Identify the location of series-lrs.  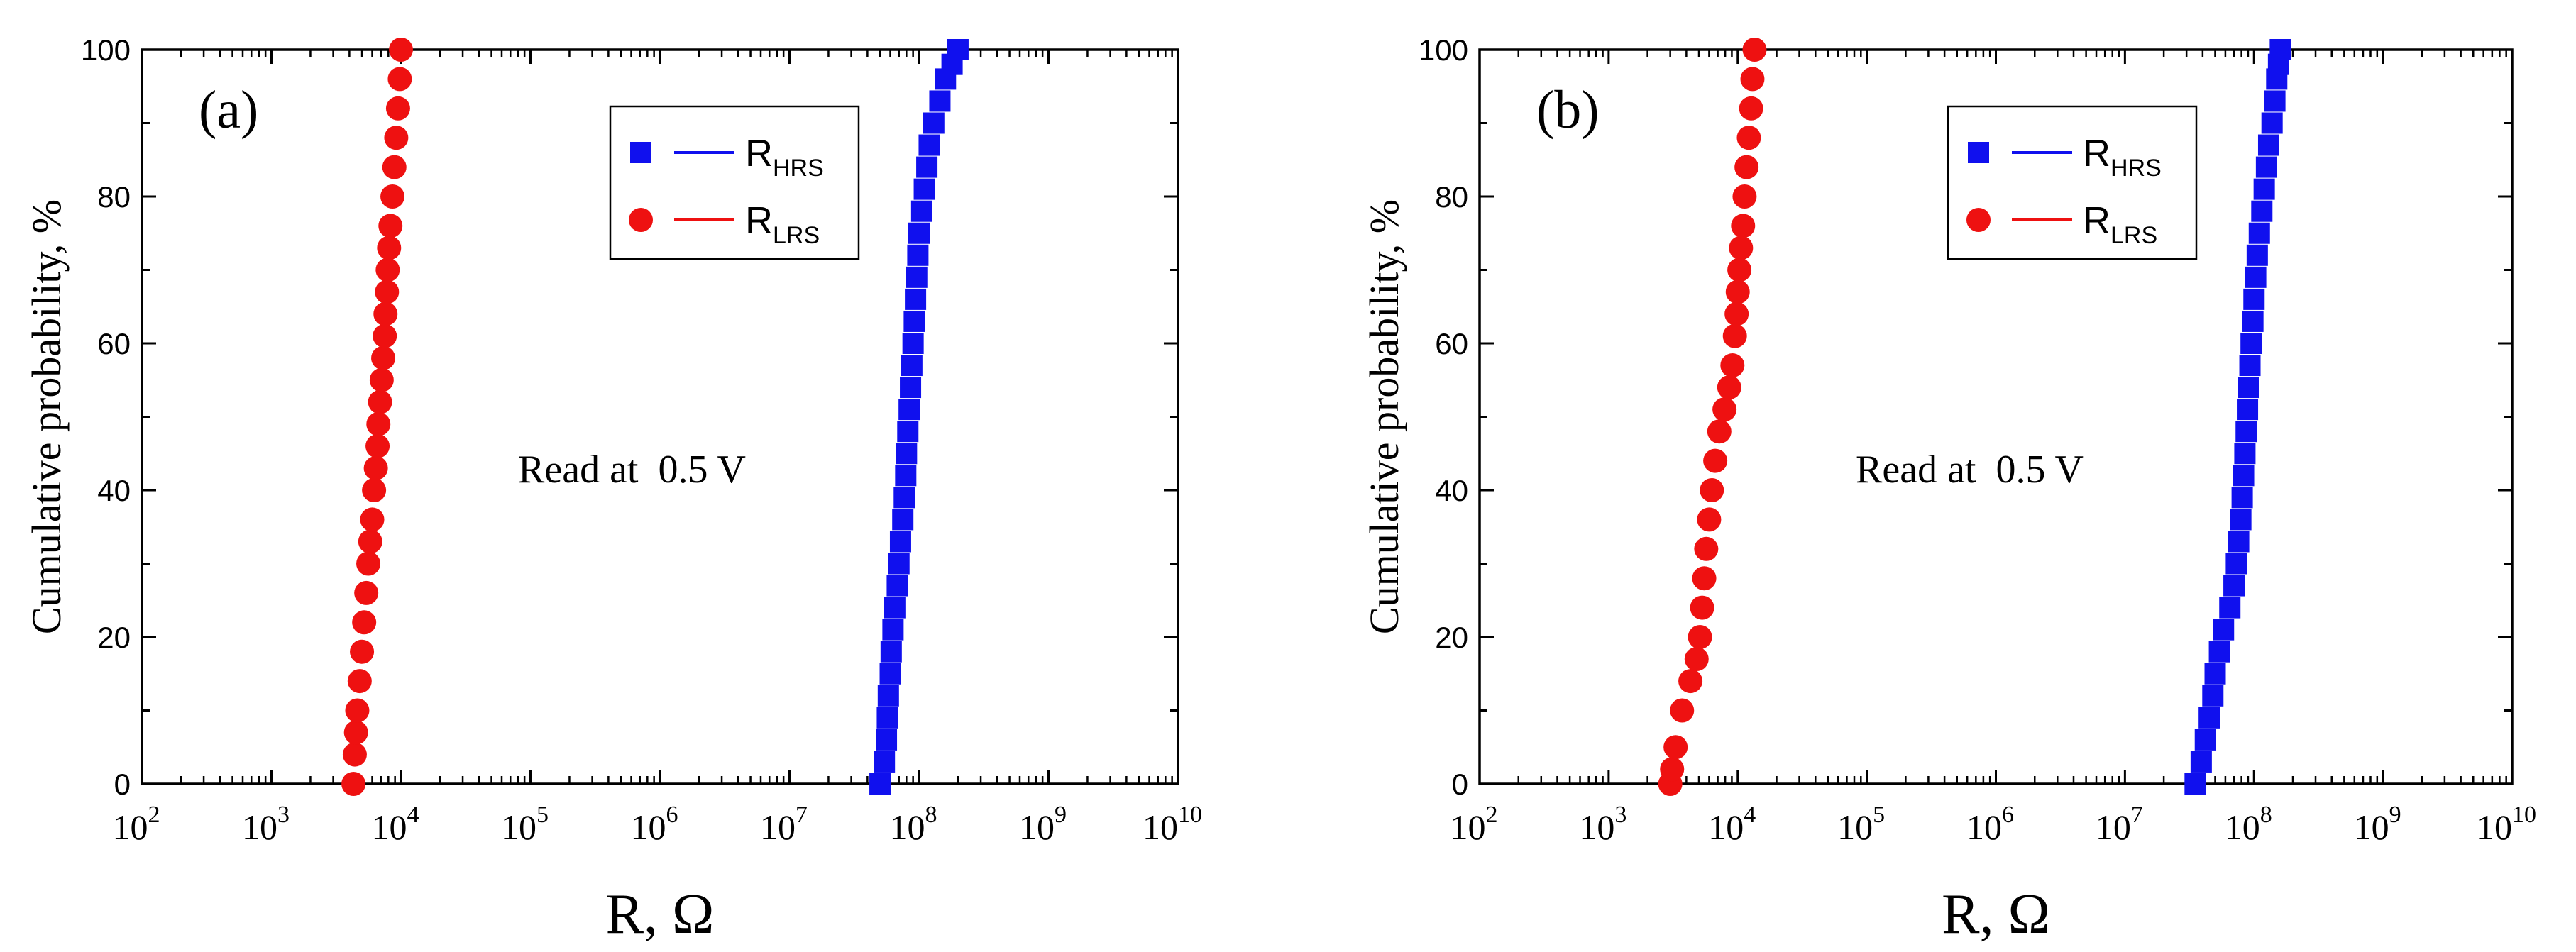
(377, 417).